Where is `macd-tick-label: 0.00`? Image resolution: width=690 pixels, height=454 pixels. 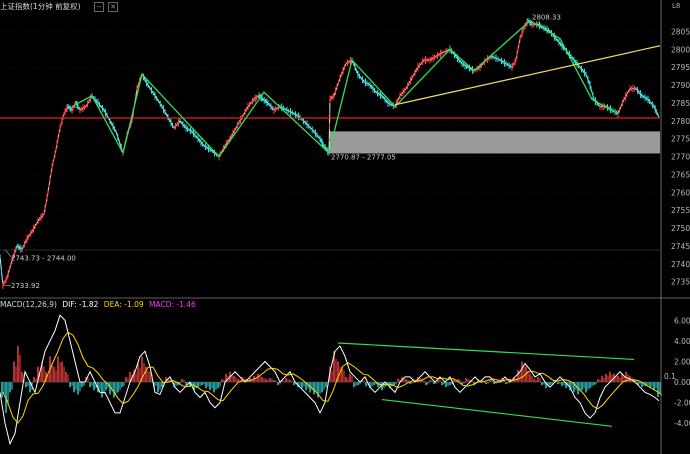 macd-tick-label: 0.00 is located at coordinates (682, 382).